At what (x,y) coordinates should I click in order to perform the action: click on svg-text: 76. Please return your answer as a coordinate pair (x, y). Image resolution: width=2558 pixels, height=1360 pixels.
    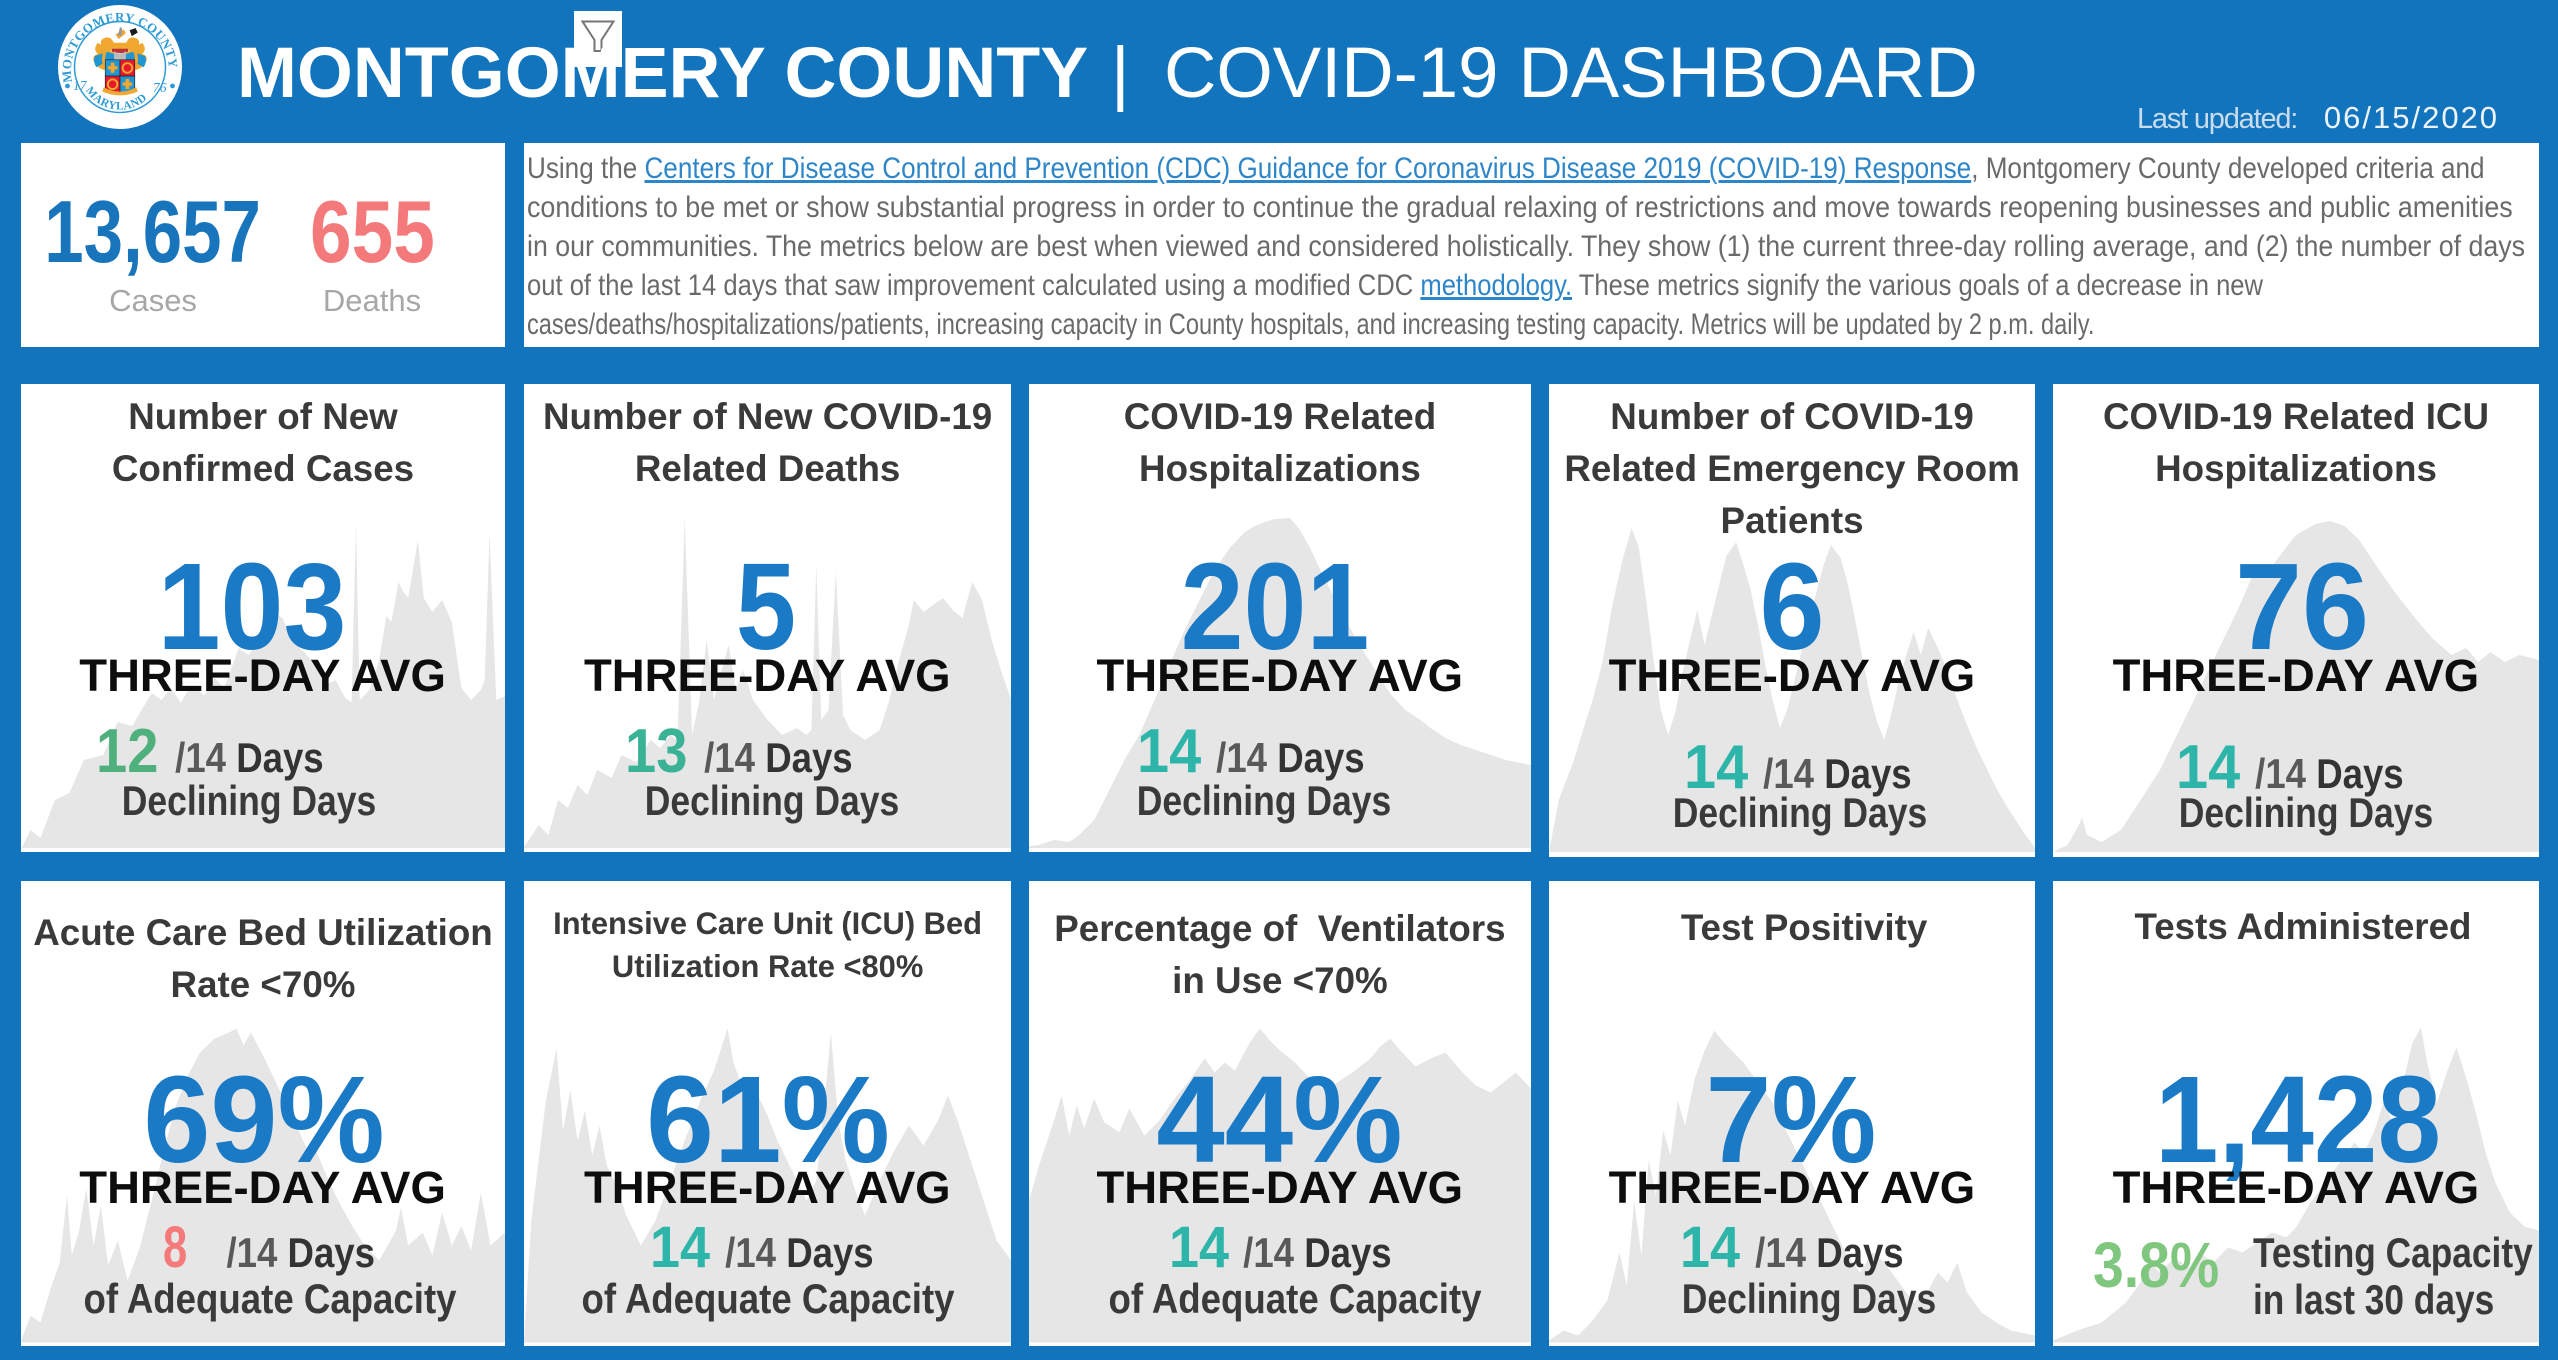
    Looking at the image, I should click on (160, 87).